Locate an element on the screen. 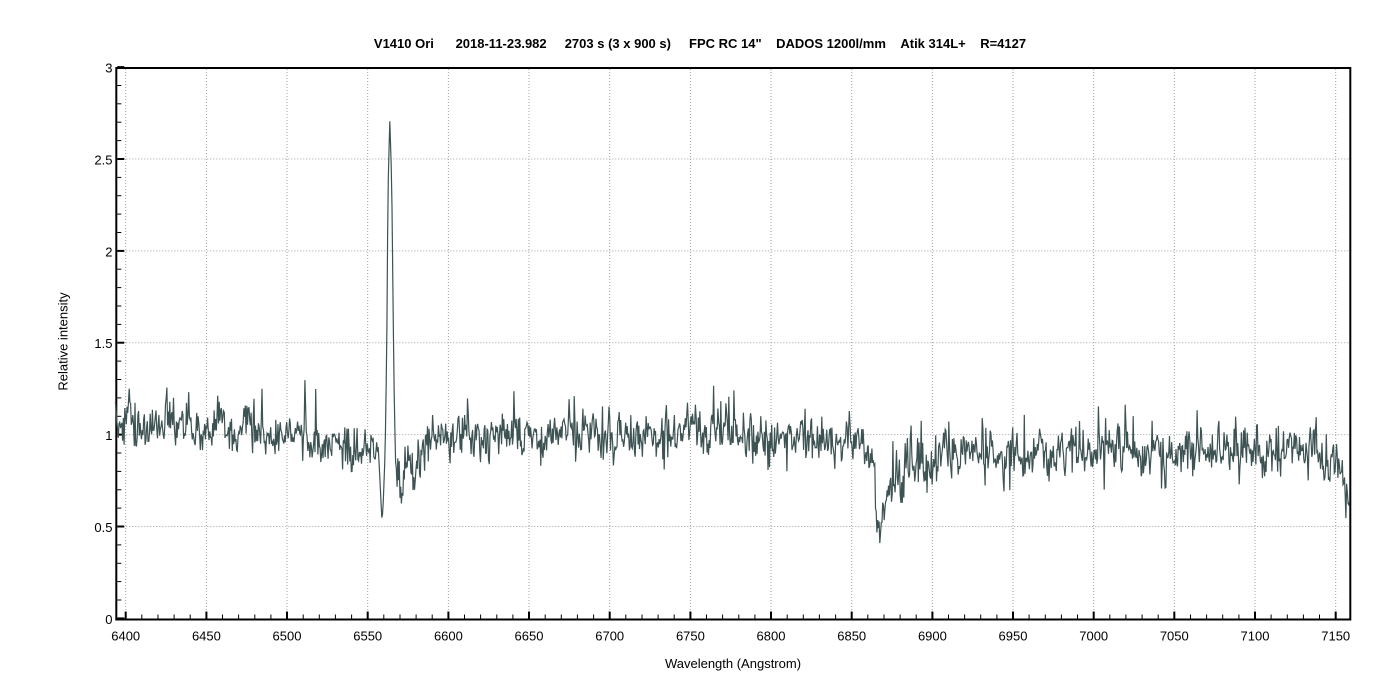  svg-text: 6400 is located at coordinates (125, 636).